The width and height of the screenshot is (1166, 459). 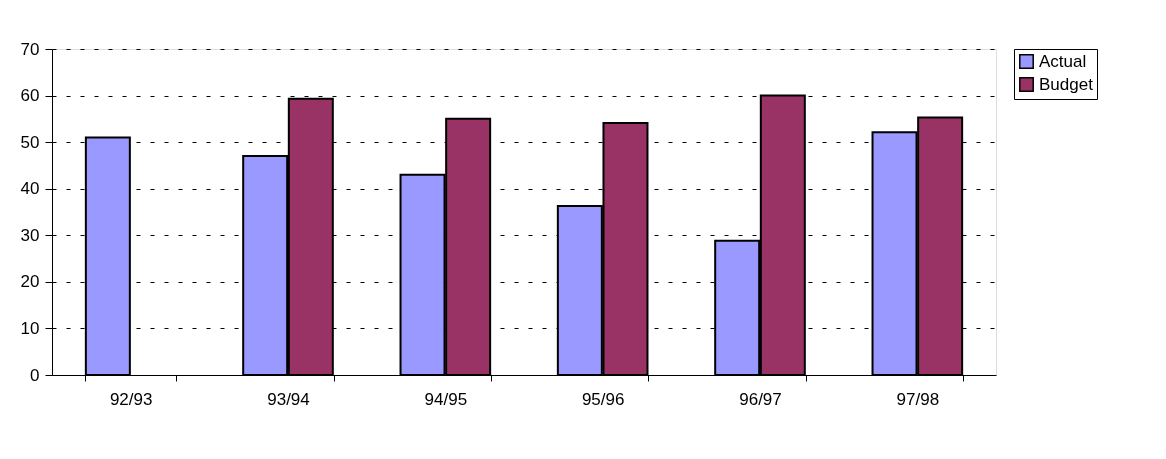 I want to click on x-tick-label: 94/95, so click(x=446, y=399).